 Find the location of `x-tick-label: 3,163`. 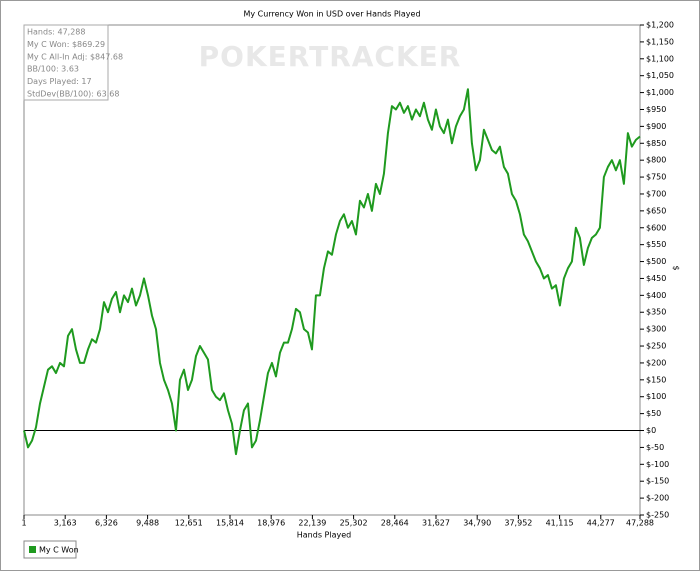

x-tick-label: 3,163 is located at coordinates (65, 523).